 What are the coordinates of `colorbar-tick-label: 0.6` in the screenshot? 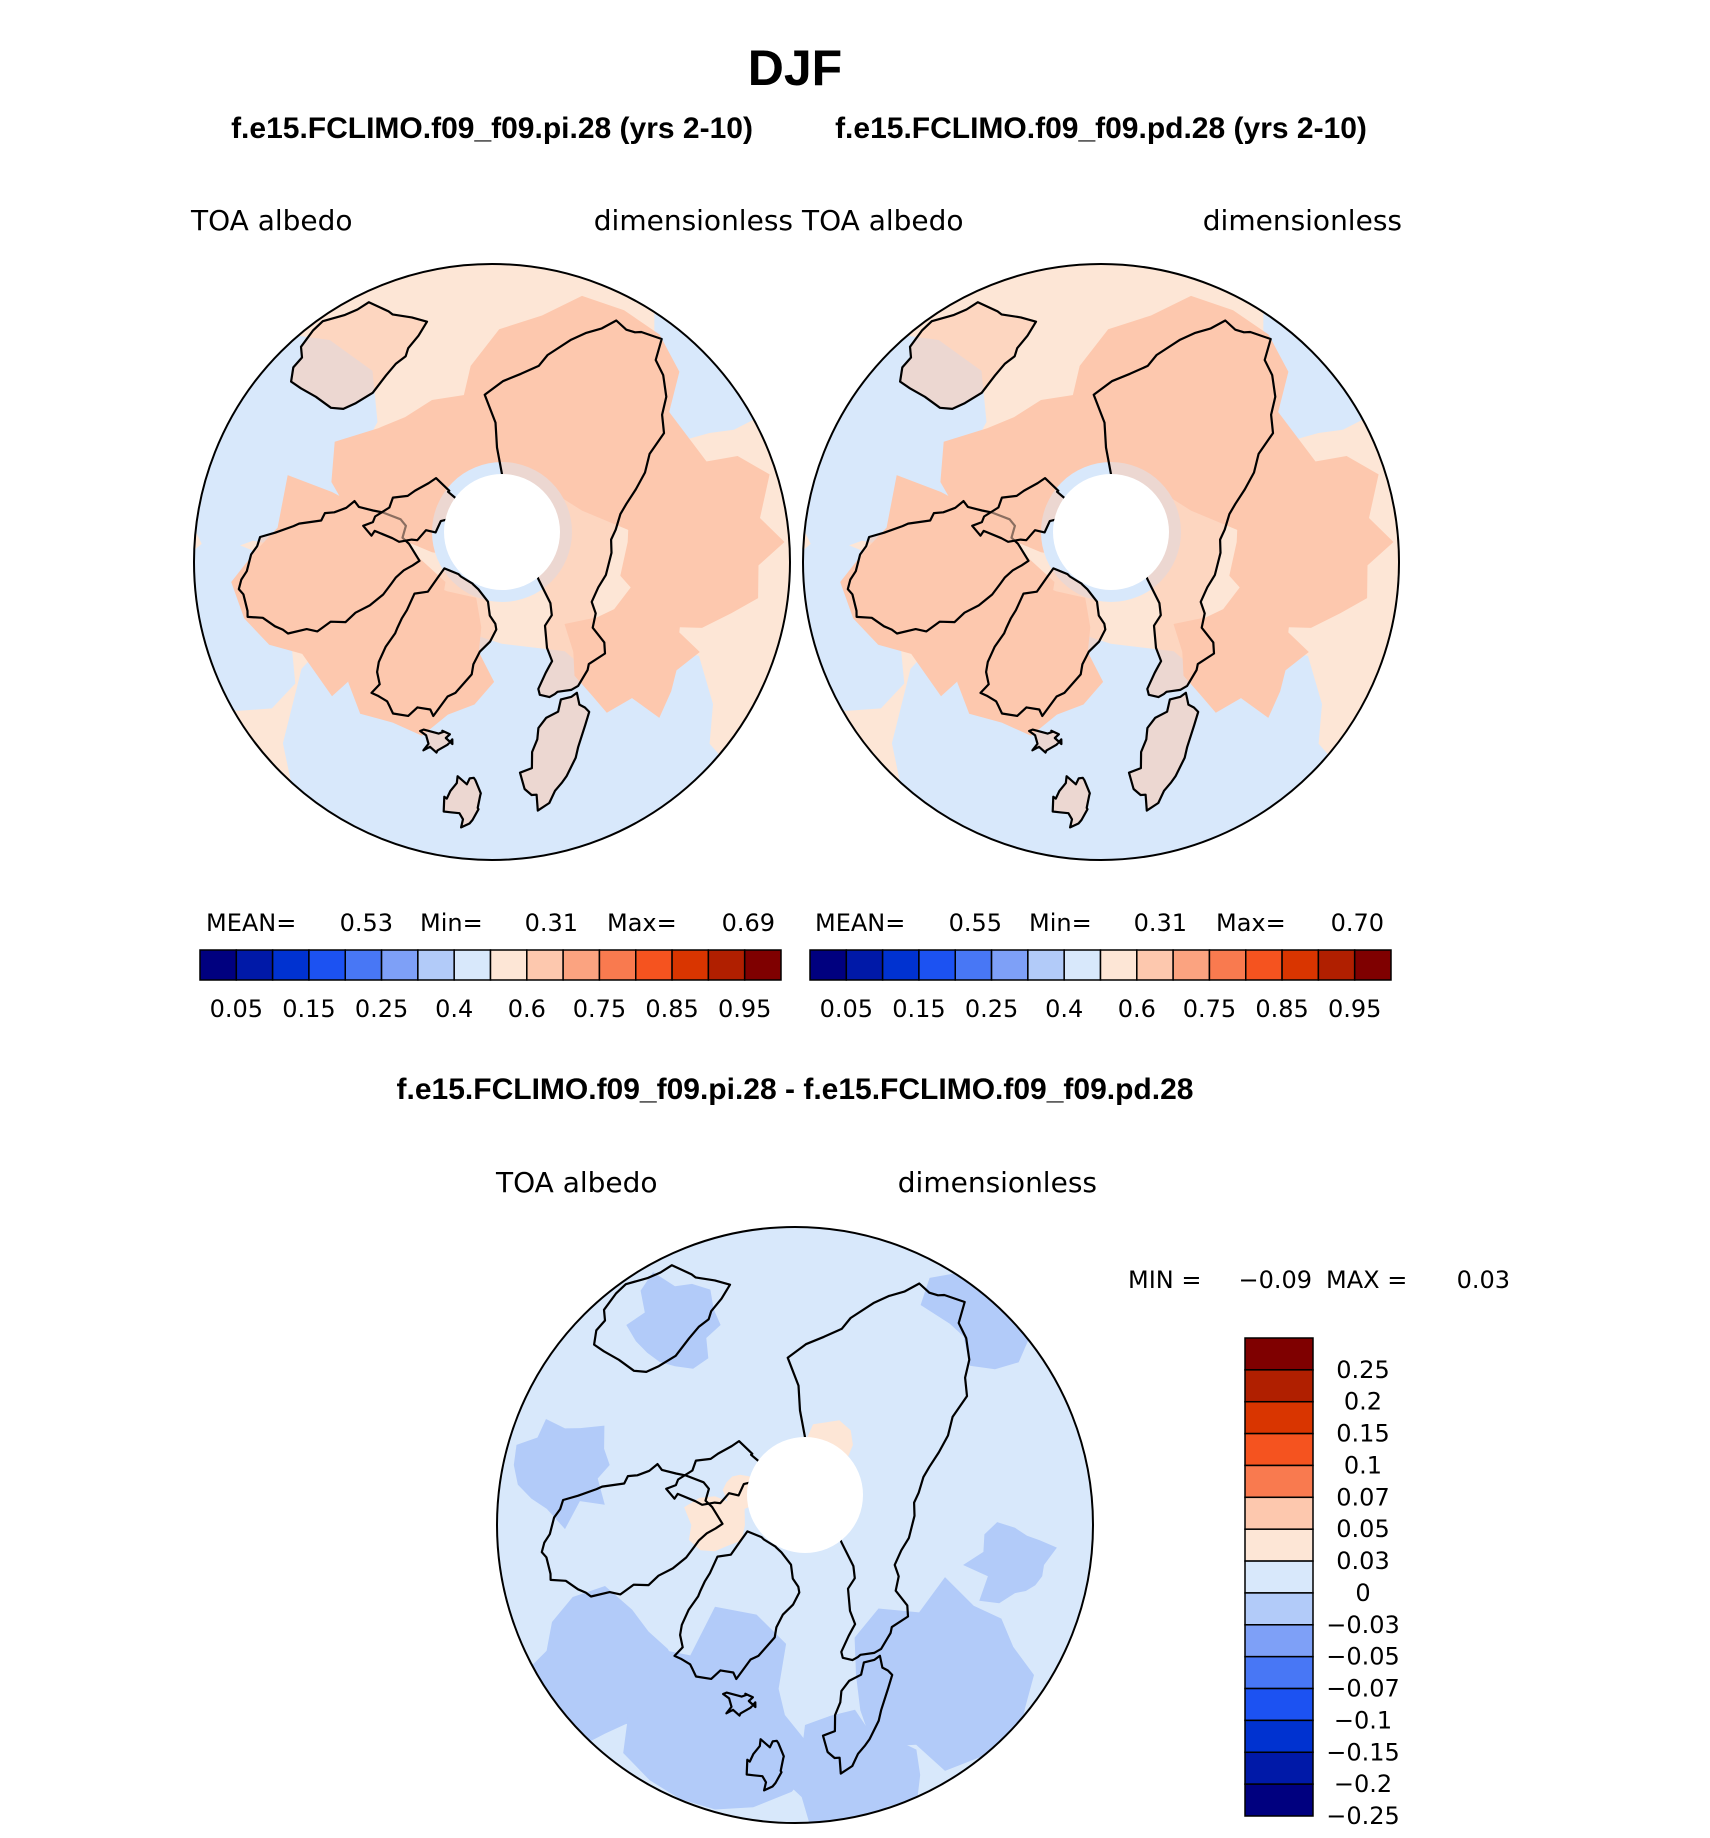 It's located at (527, 1009).